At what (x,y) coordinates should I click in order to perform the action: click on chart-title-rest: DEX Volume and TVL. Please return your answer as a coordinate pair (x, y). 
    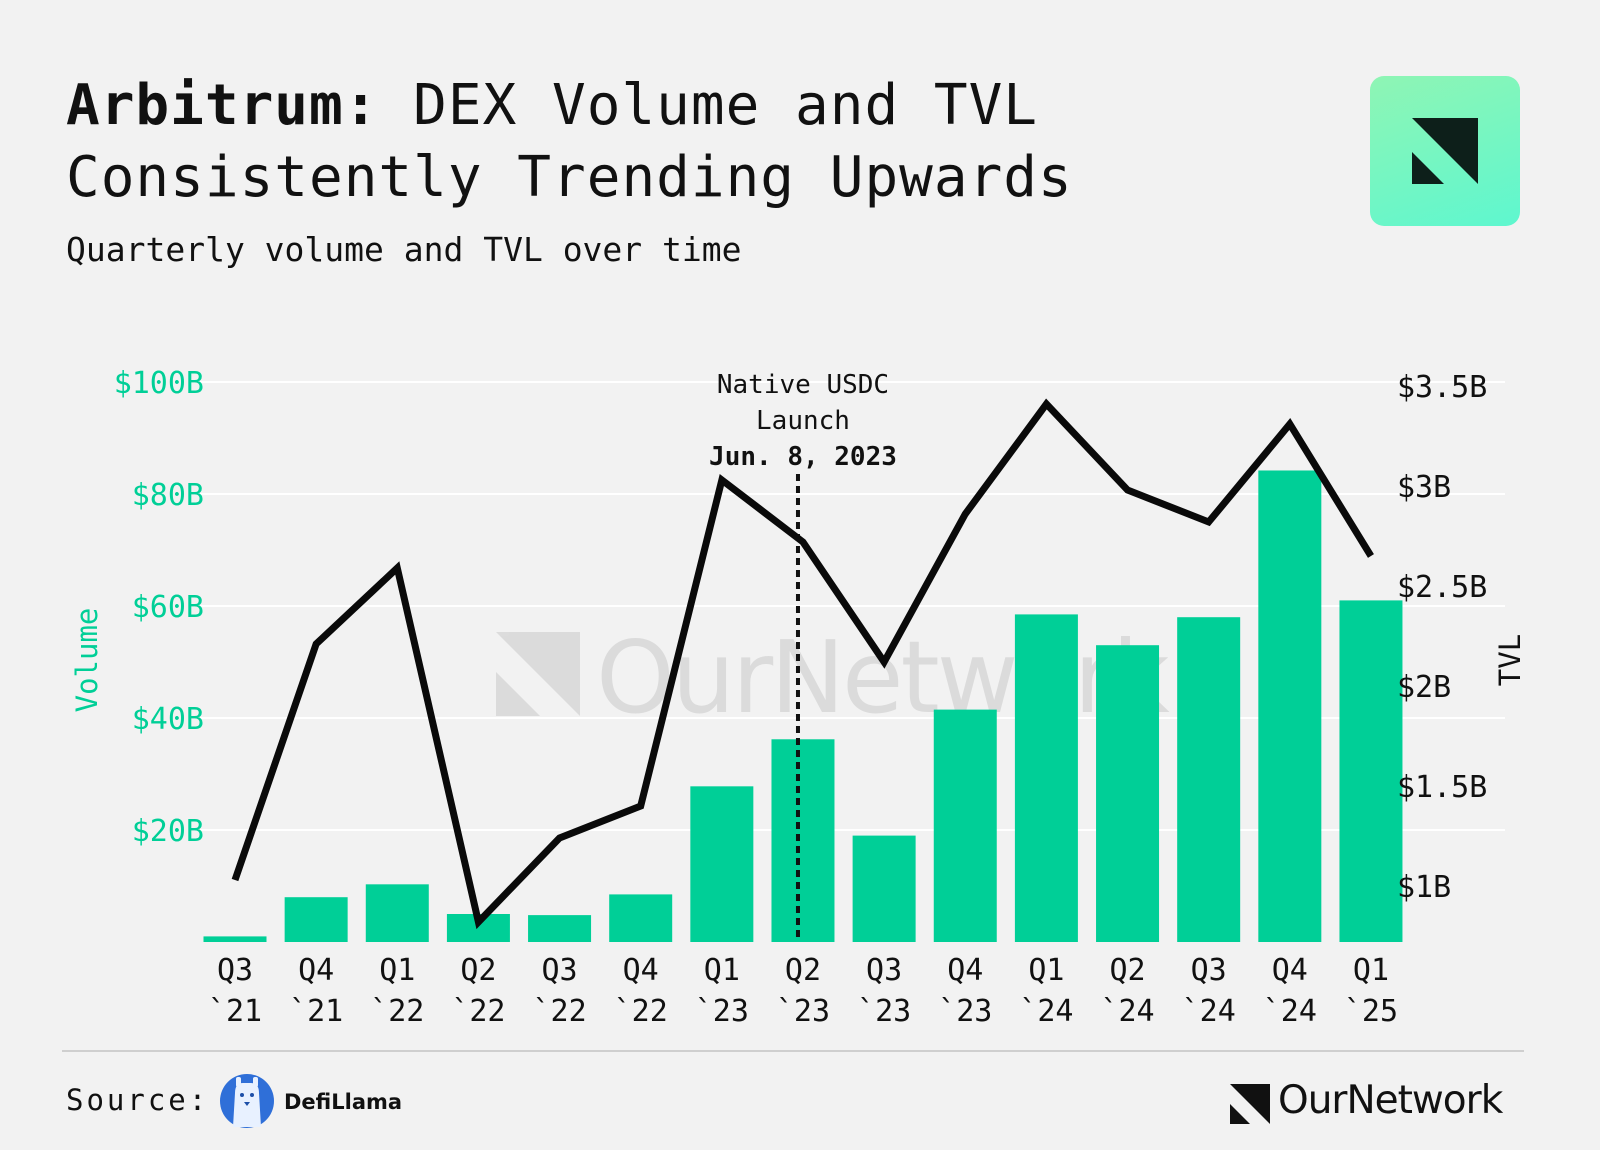
    Looking at the image, I should click on (726, 105).